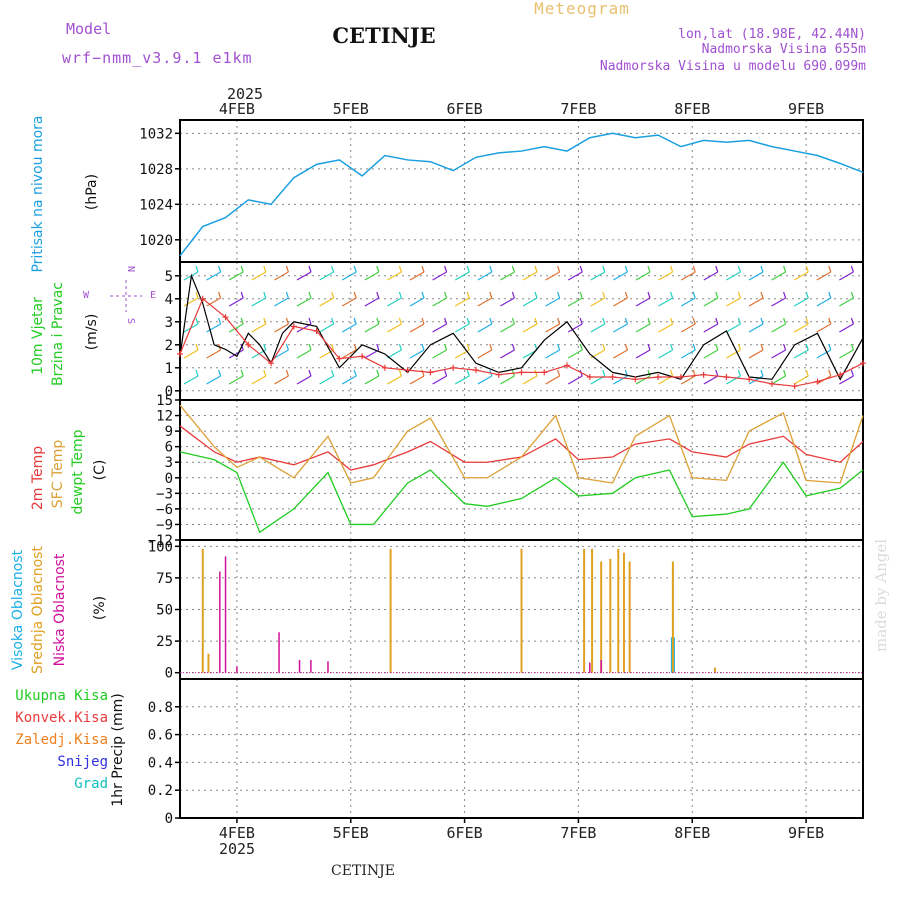 The height and width of the screenshot is (900, 900). I want to click on y-tick-label: 12, so click(164, 417).